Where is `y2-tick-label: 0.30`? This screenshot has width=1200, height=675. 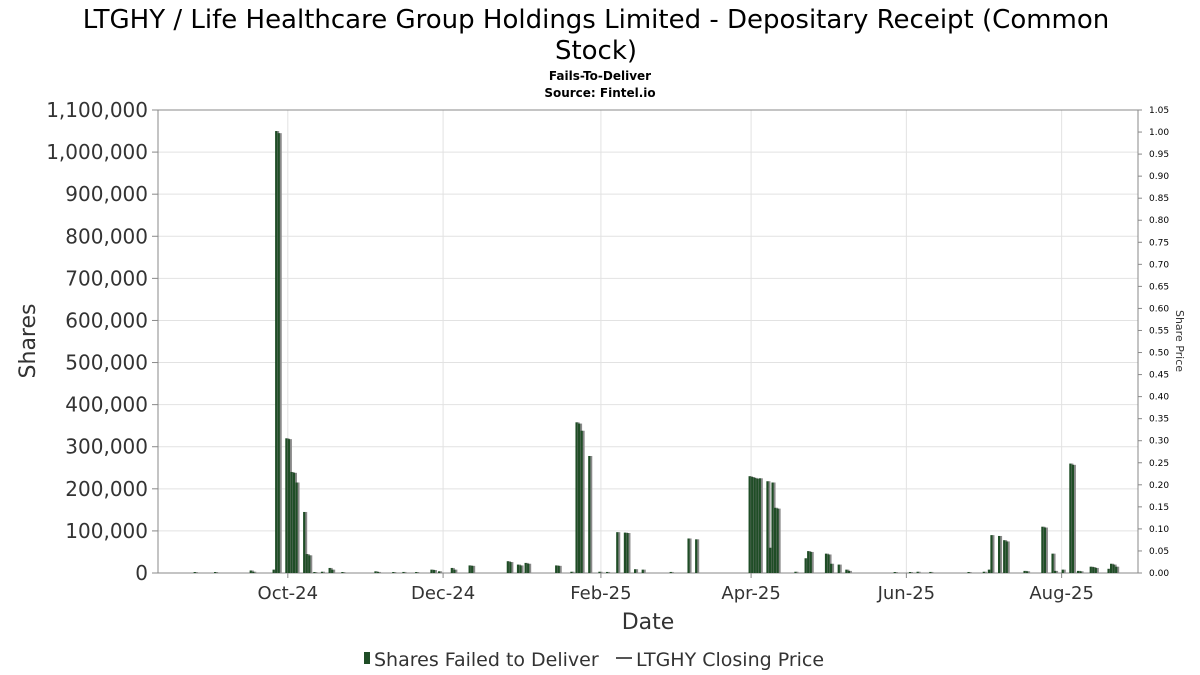 y2-tick-label: 0.30 is located at coordinates (1159, 442).